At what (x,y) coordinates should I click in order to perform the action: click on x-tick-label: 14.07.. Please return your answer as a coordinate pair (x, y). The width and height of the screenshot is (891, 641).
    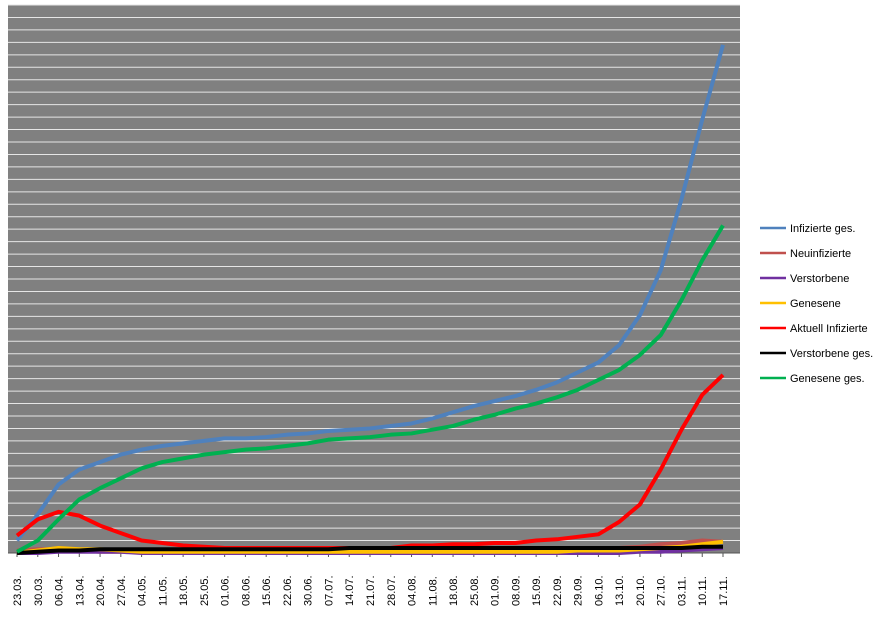
    Looking at the image, I should click on (350, 590).